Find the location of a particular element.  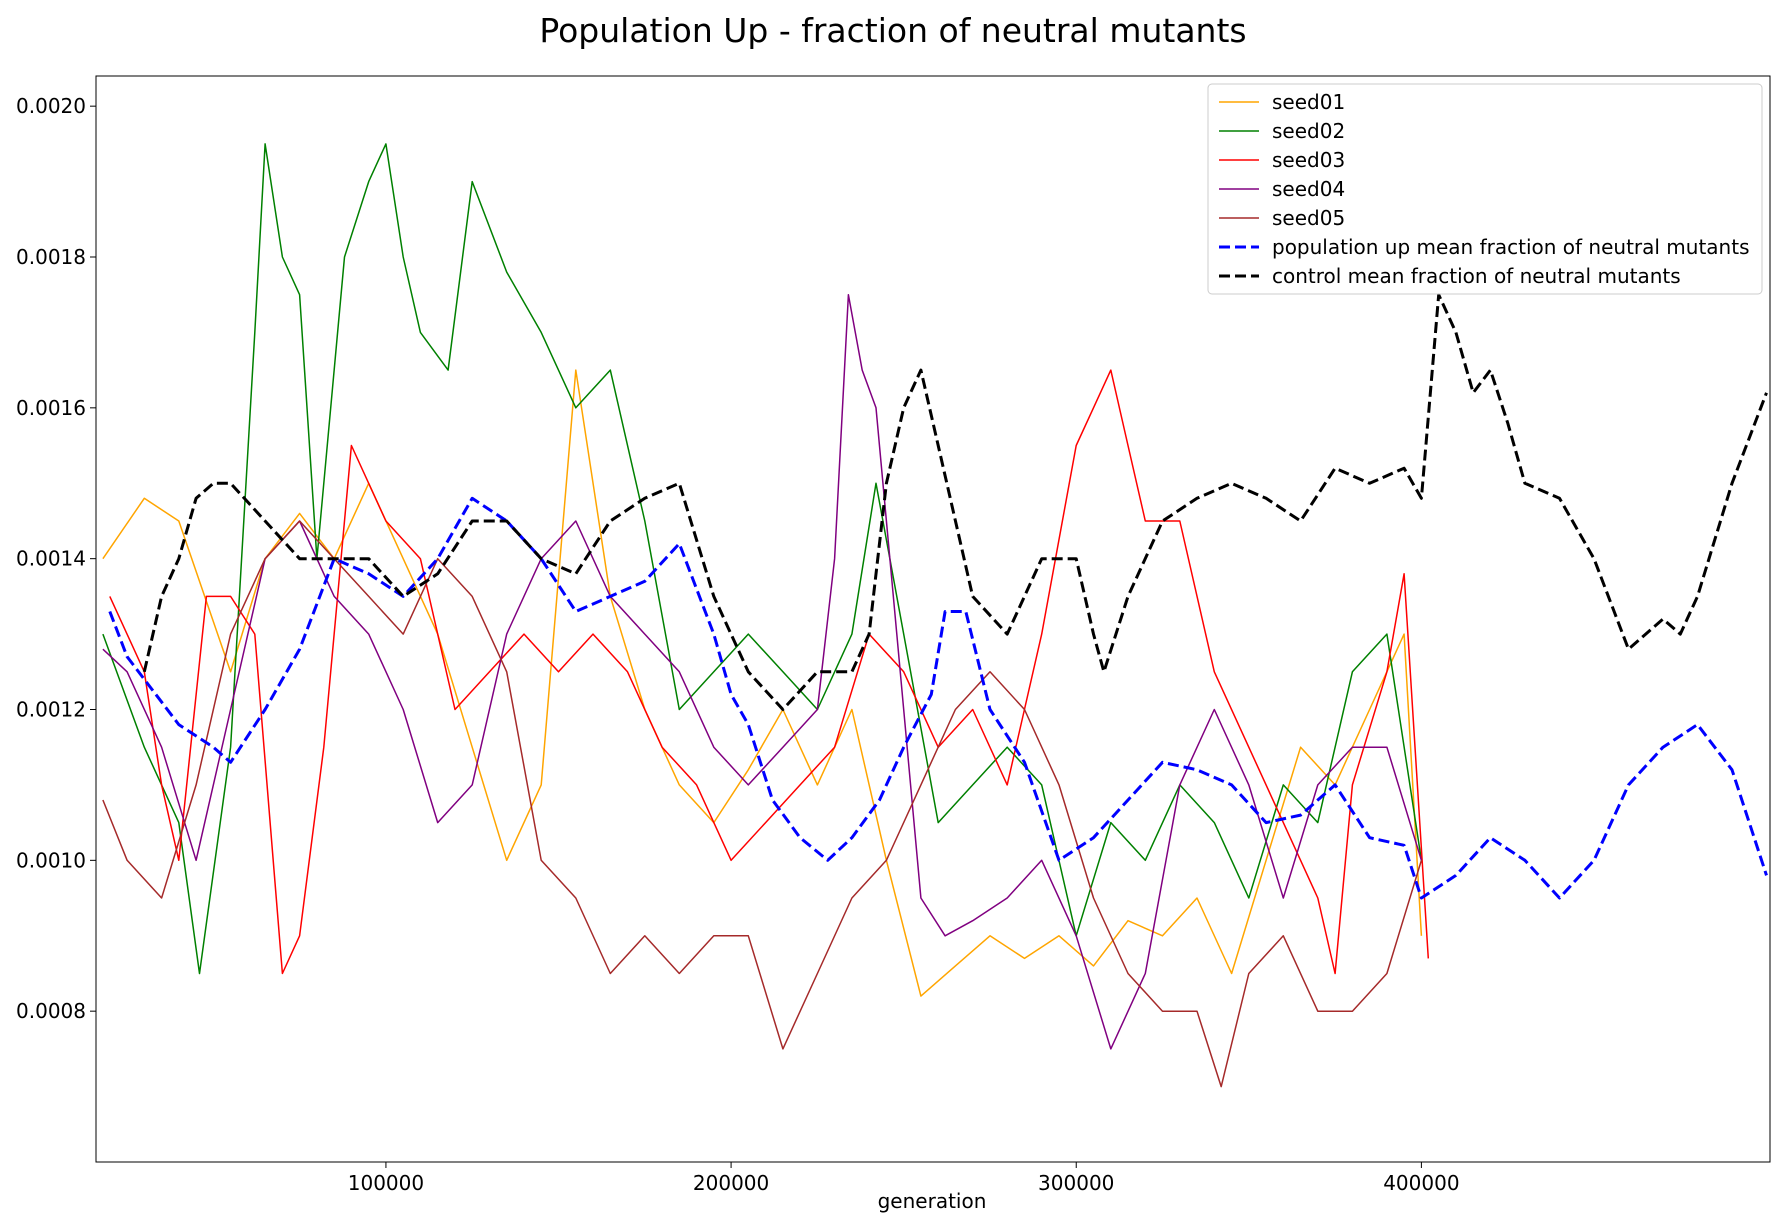

x-tick-label: 200000 is located at coordinates (731, 1183).